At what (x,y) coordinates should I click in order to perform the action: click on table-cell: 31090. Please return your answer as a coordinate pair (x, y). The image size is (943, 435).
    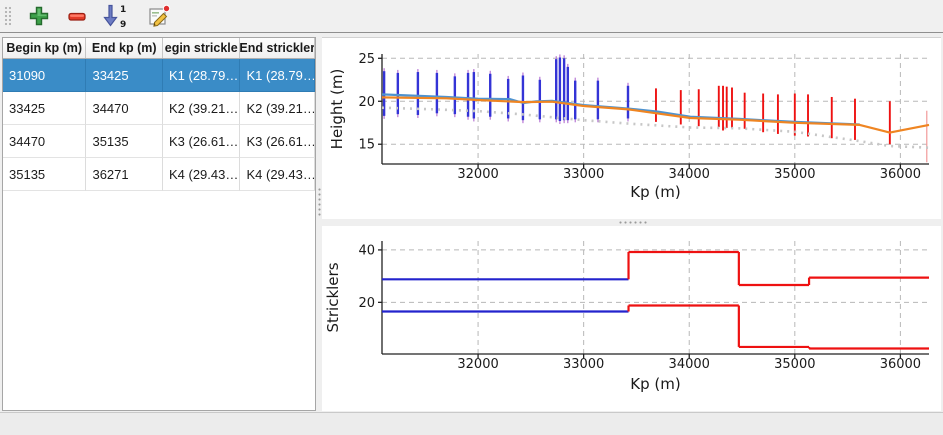
    Looking at the image, I should click on (45, 75).